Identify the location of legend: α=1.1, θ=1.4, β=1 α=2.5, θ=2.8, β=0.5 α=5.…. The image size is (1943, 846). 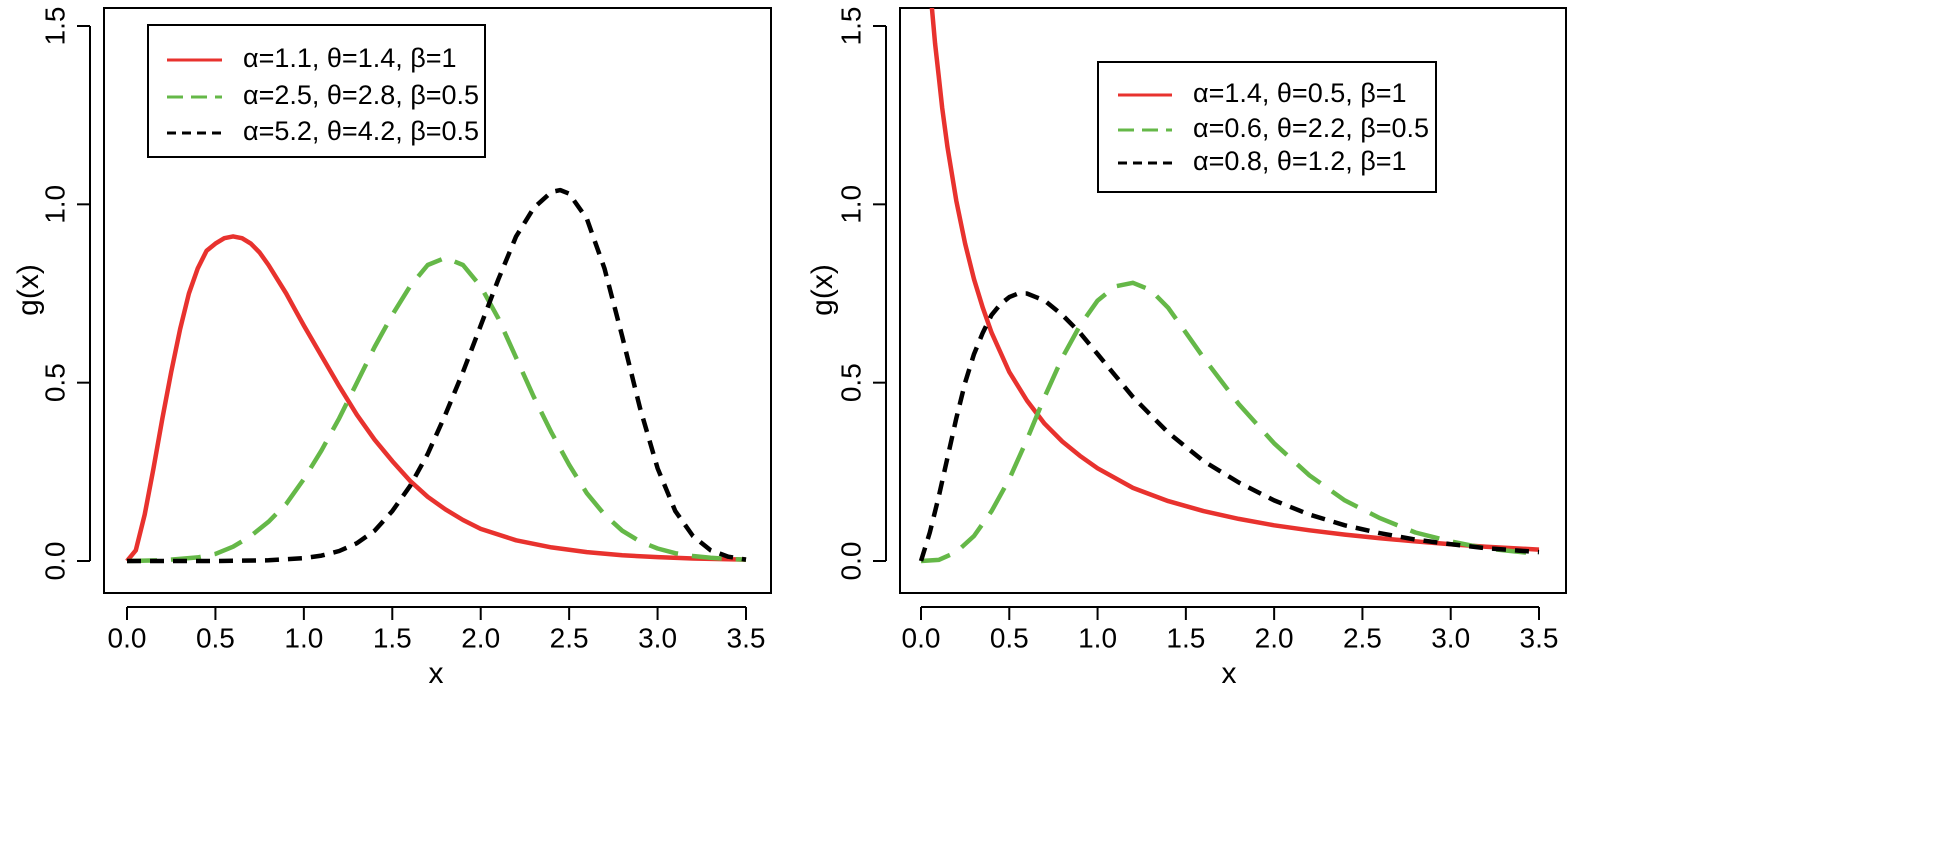
(316, 91).